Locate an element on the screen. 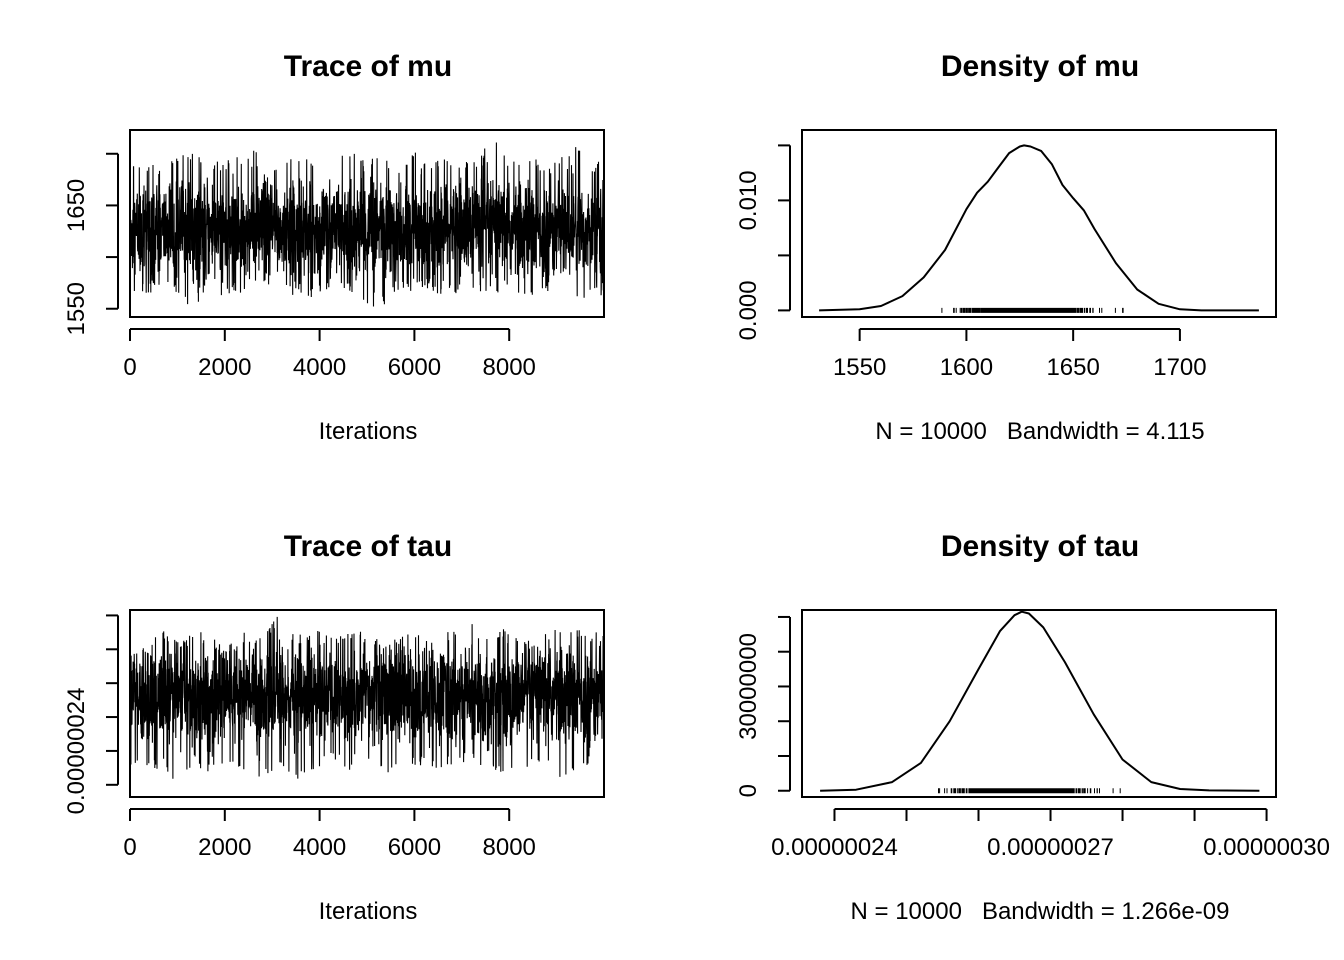 This screenshot has height=960, width=1344. density-tau-plot-frame is located at coordinates (1039, 703).